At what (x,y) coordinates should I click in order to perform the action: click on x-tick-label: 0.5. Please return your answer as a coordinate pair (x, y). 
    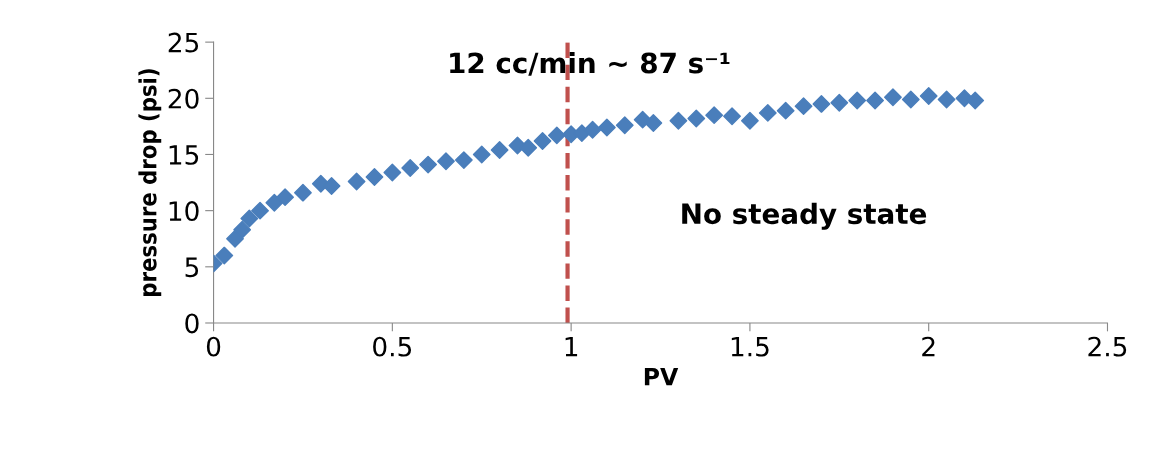
    Looking at the image, I should click on (392, 346).